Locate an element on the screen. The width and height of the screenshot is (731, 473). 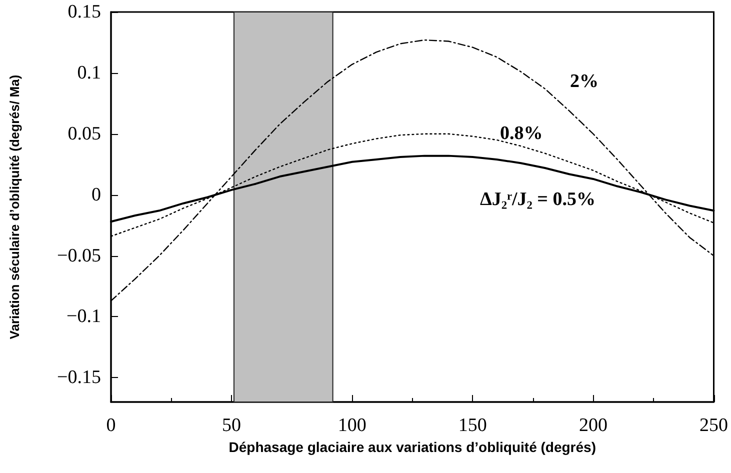
x-tick-label: 200 is located at coordinates (593, 425).